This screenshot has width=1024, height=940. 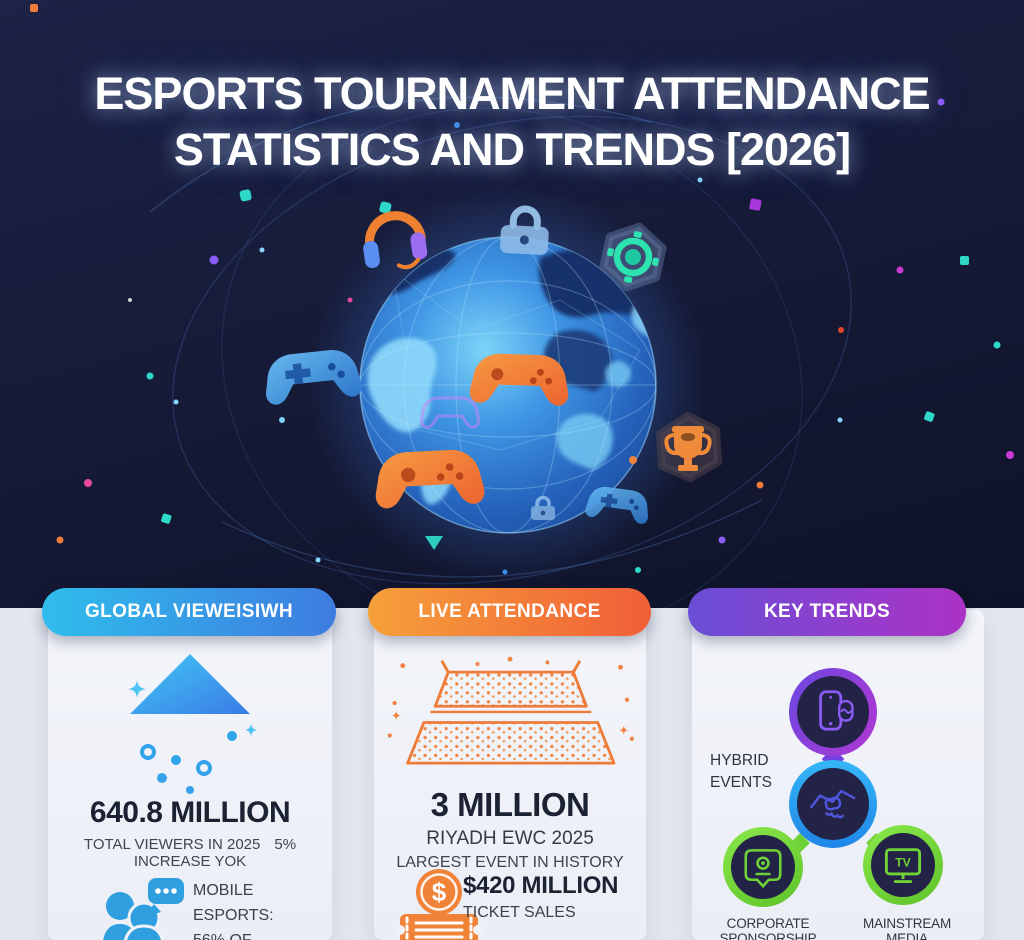 What do you see at coordinates (689, 447) in the screenshot?
I see `trophy-icon` at bounding box center [689, 447].